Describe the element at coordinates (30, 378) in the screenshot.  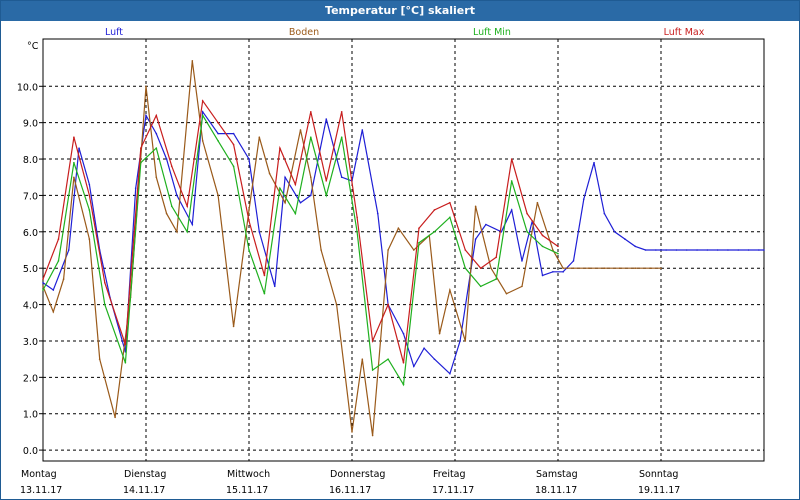
I see `y-tick-label: 2.0` at that location.